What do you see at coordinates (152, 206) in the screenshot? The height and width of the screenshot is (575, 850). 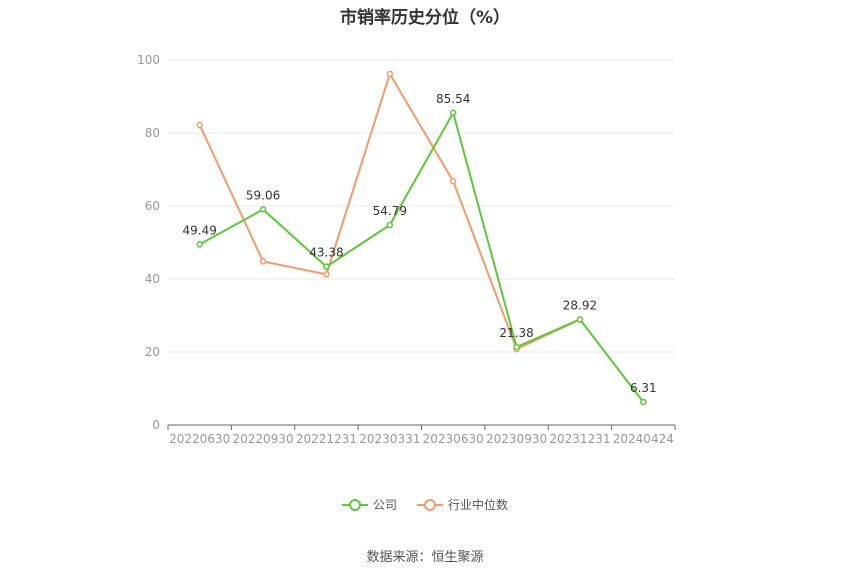 I see `y-tick-label-60: 60` at bounding box center [152, 206].